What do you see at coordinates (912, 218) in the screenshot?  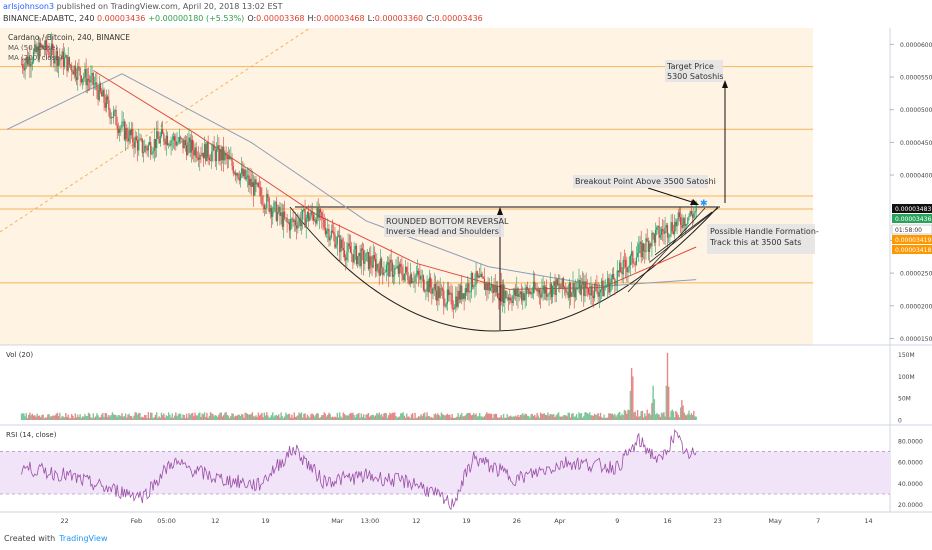 I see `price-tag: 0.00003436` at bounding box center [912, 218].